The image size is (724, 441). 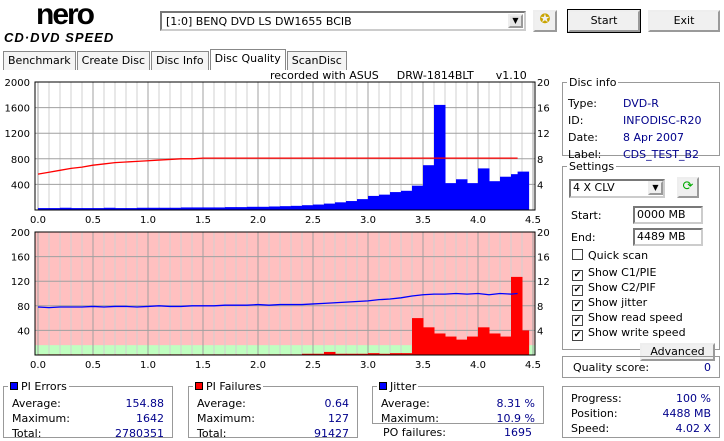 What do you see at coordinates (594, 413) in the screenshot?
I see `position-label: Position:` at bounding box center [594, 413].